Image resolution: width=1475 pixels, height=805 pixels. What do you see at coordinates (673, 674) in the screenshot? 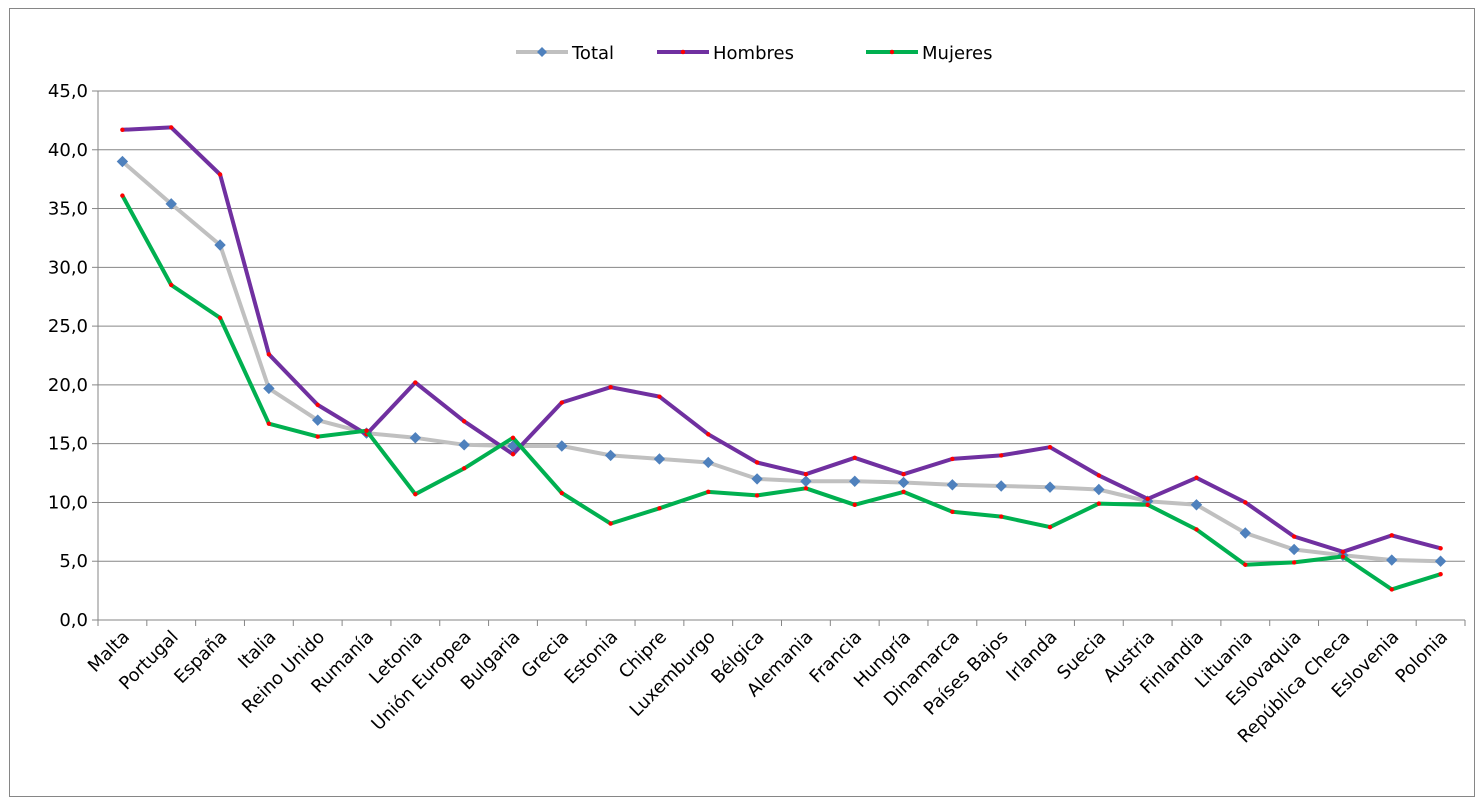
I see `x-category-label: Luxemburgo` at bounding box center [673, 674].